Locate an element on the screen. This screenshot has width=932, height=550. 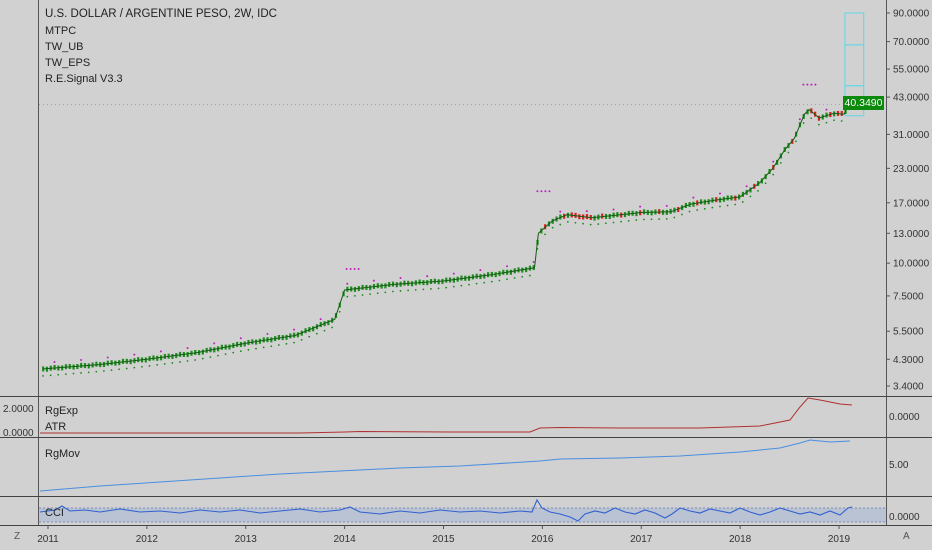
y-tick-label: 7.5000 is located at coordinates (908, 296).